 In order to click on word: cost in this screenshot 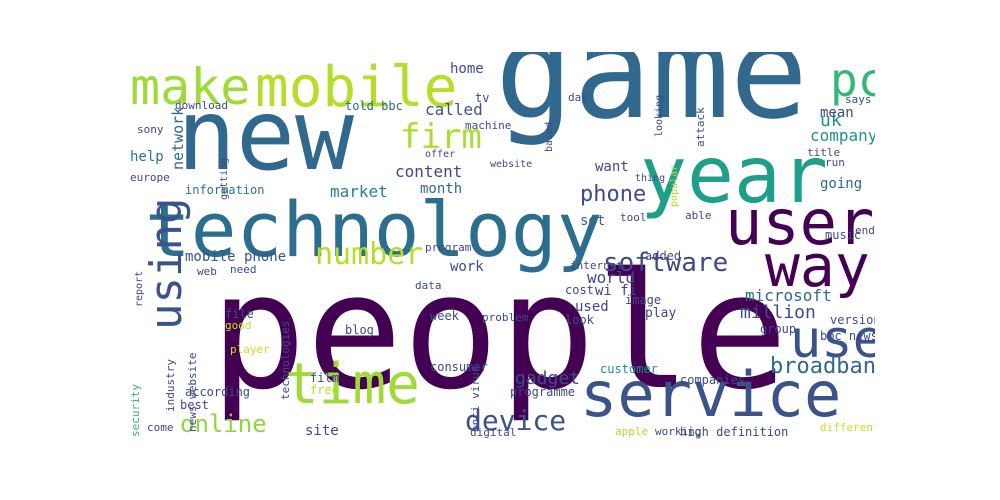, I will do `click(579, 290)`.